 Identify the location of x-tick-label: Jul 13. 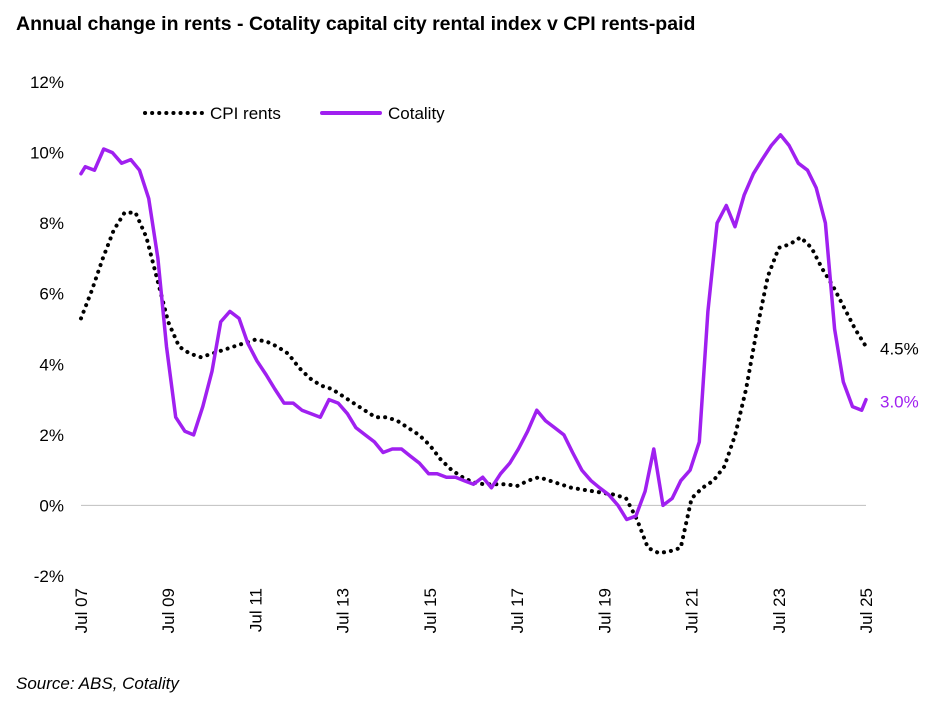
(343, 610).